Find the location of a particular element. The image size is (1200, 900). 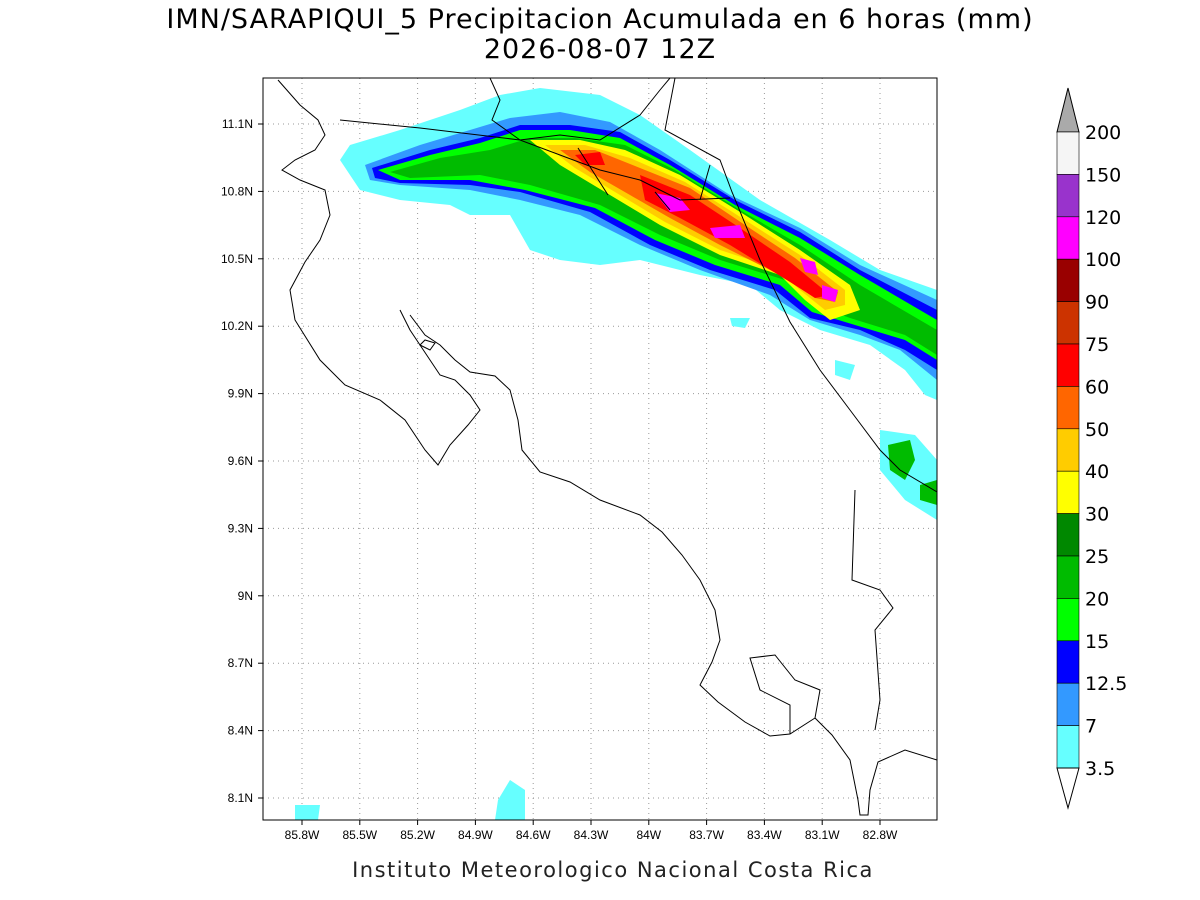

colorbar: 200 150 120 100 90 75 60 50 40 30 25 20 15 12.5 7 3.5 is located at coordinates (1091, 448).